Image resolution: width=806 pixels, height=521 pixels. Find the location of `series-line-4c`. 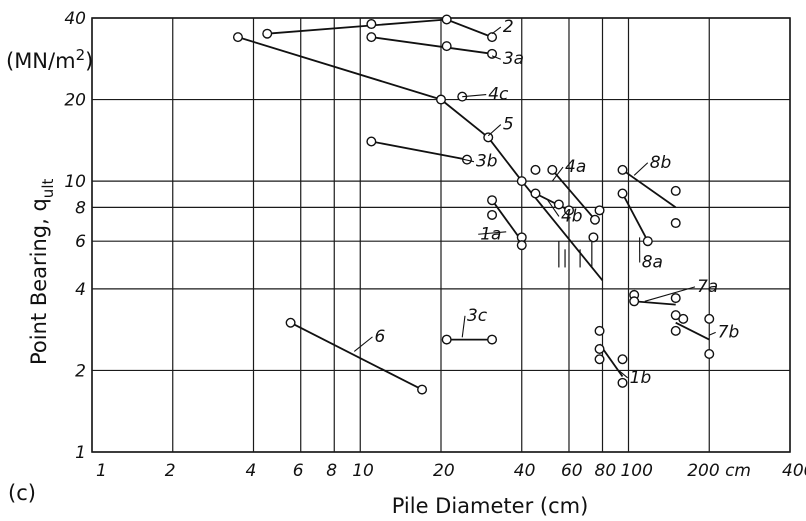

series-line-4c is located at coordinates (339, 68).